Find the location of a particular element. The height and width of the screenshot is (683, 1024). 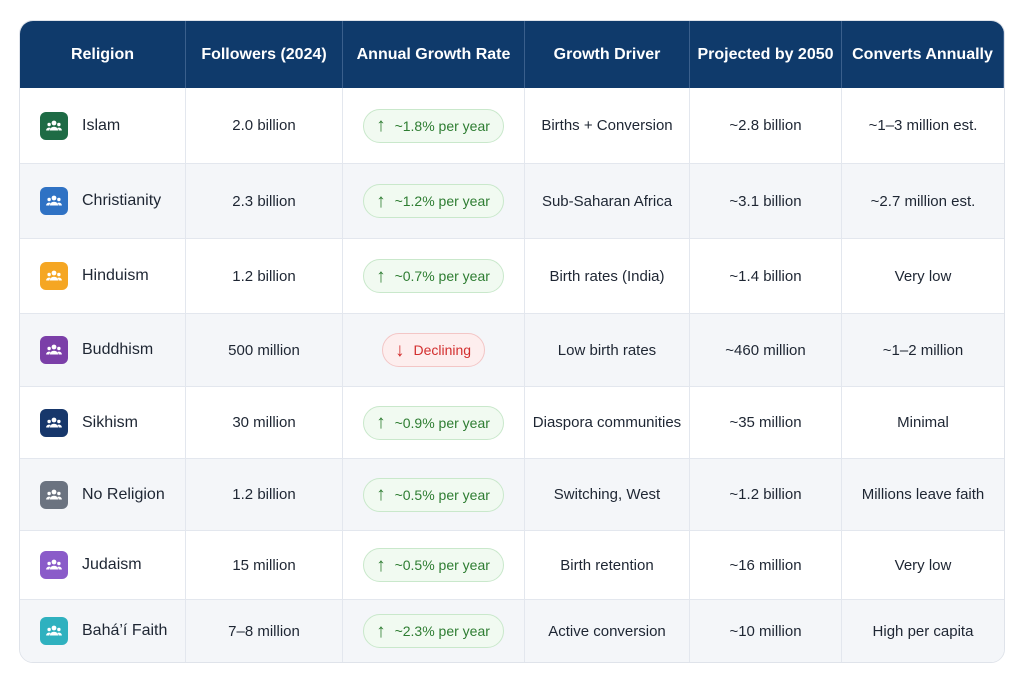

growth-driver-cell: Diaspora communities is located at coordinates (607, 423).